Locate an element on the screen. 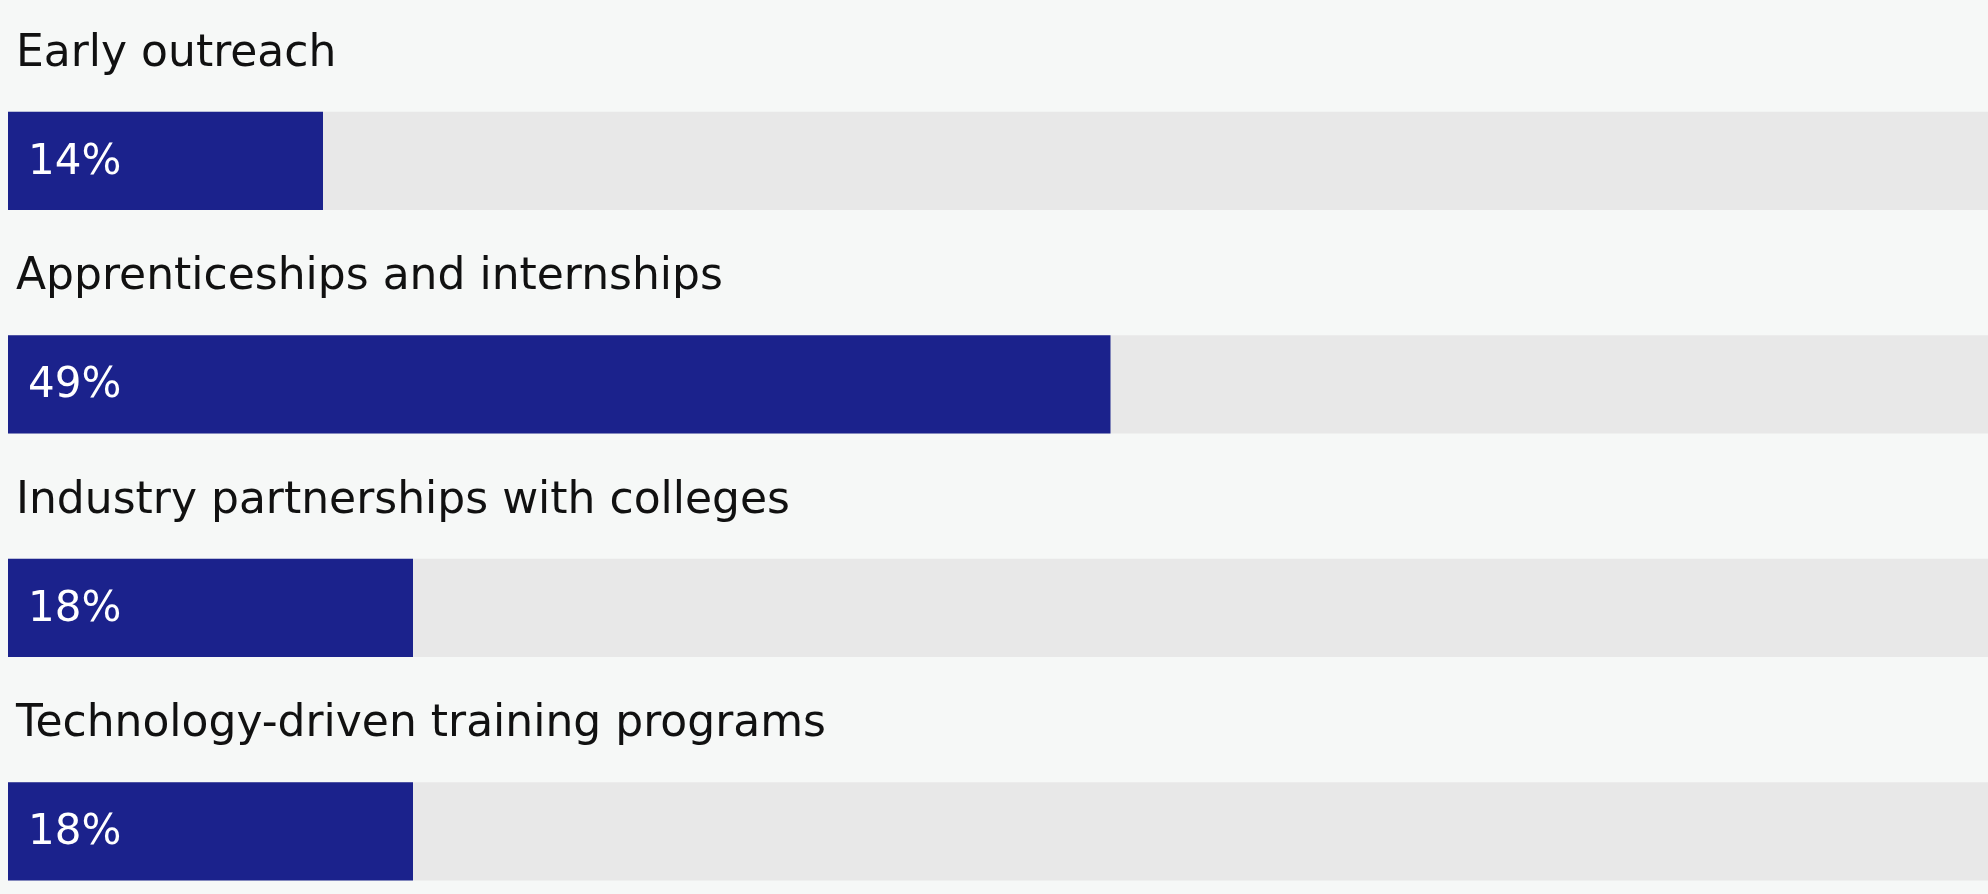 The height and width of the screenshot is (894, 1988). y-tick-label: Industry partnerships with colleges is located at coordinates (403, 497).